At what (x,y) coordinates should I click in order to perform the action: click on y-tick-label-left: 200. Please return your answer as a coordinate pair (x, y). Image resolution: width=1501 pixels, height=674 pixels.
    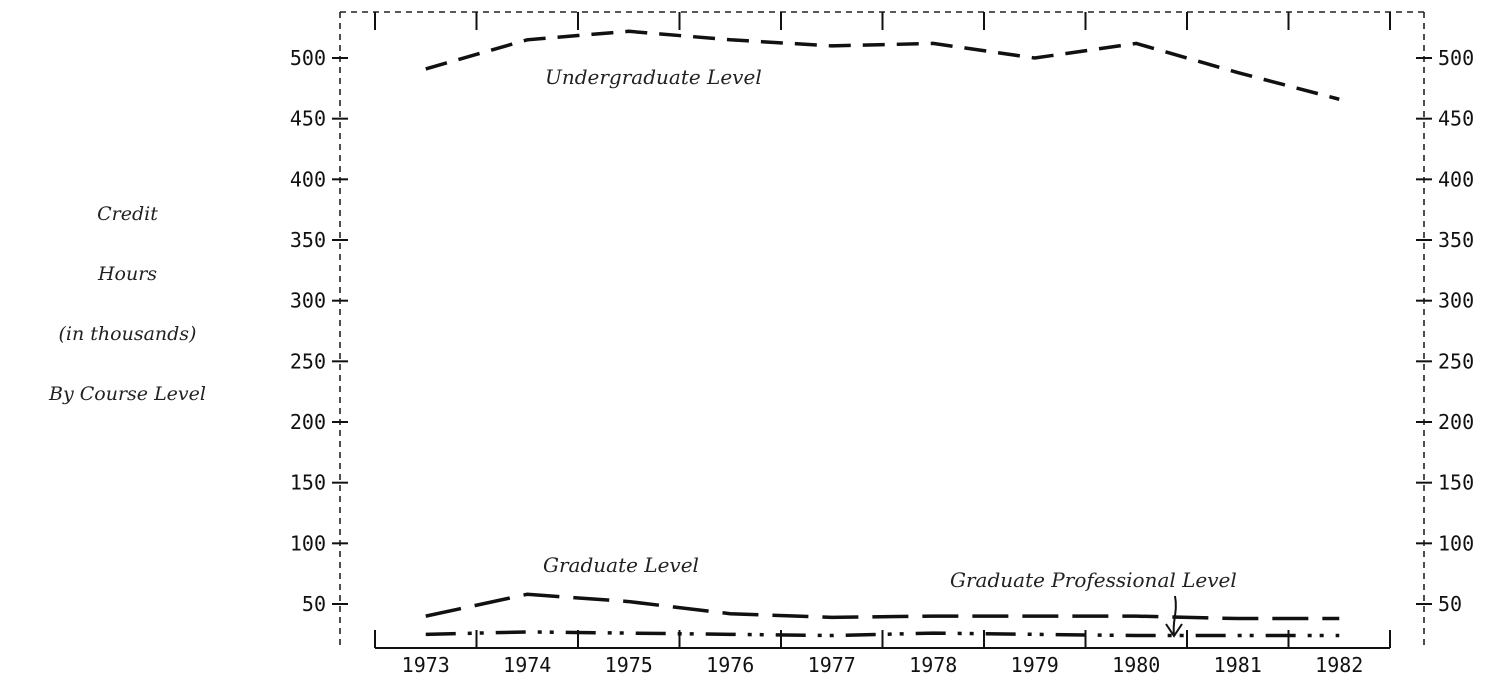
    Looking at the image, I should click on (308, 422).